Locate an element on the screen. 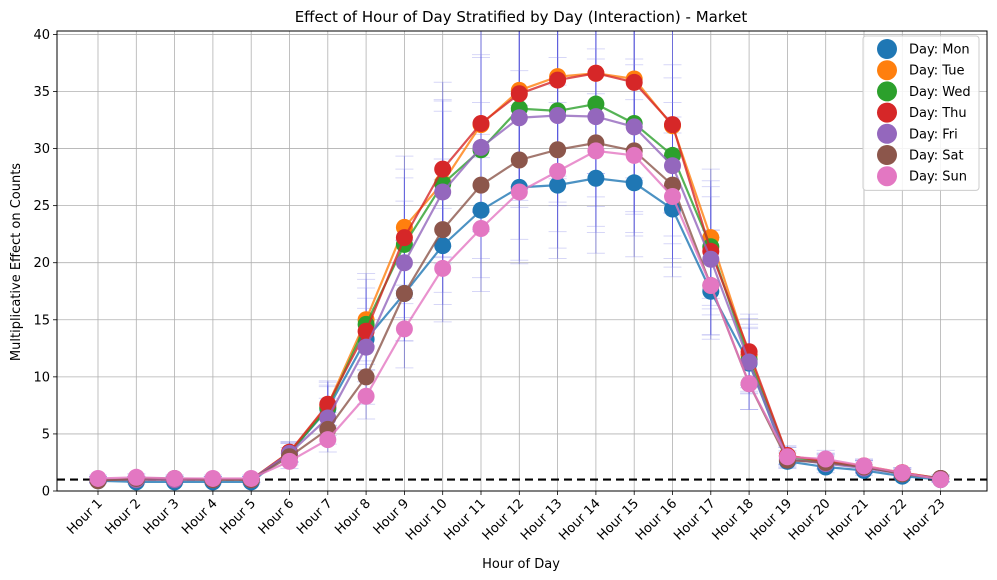  legend-entry: Day: Tue is located at coordinates (920, 70).